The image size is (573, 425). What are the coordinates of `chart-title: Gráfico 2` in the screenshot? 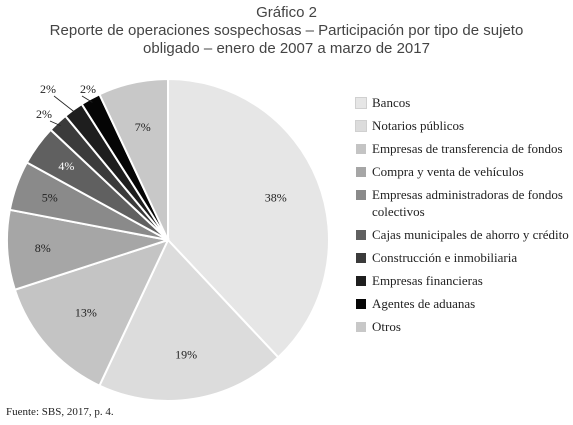 It's located at (286, 12).